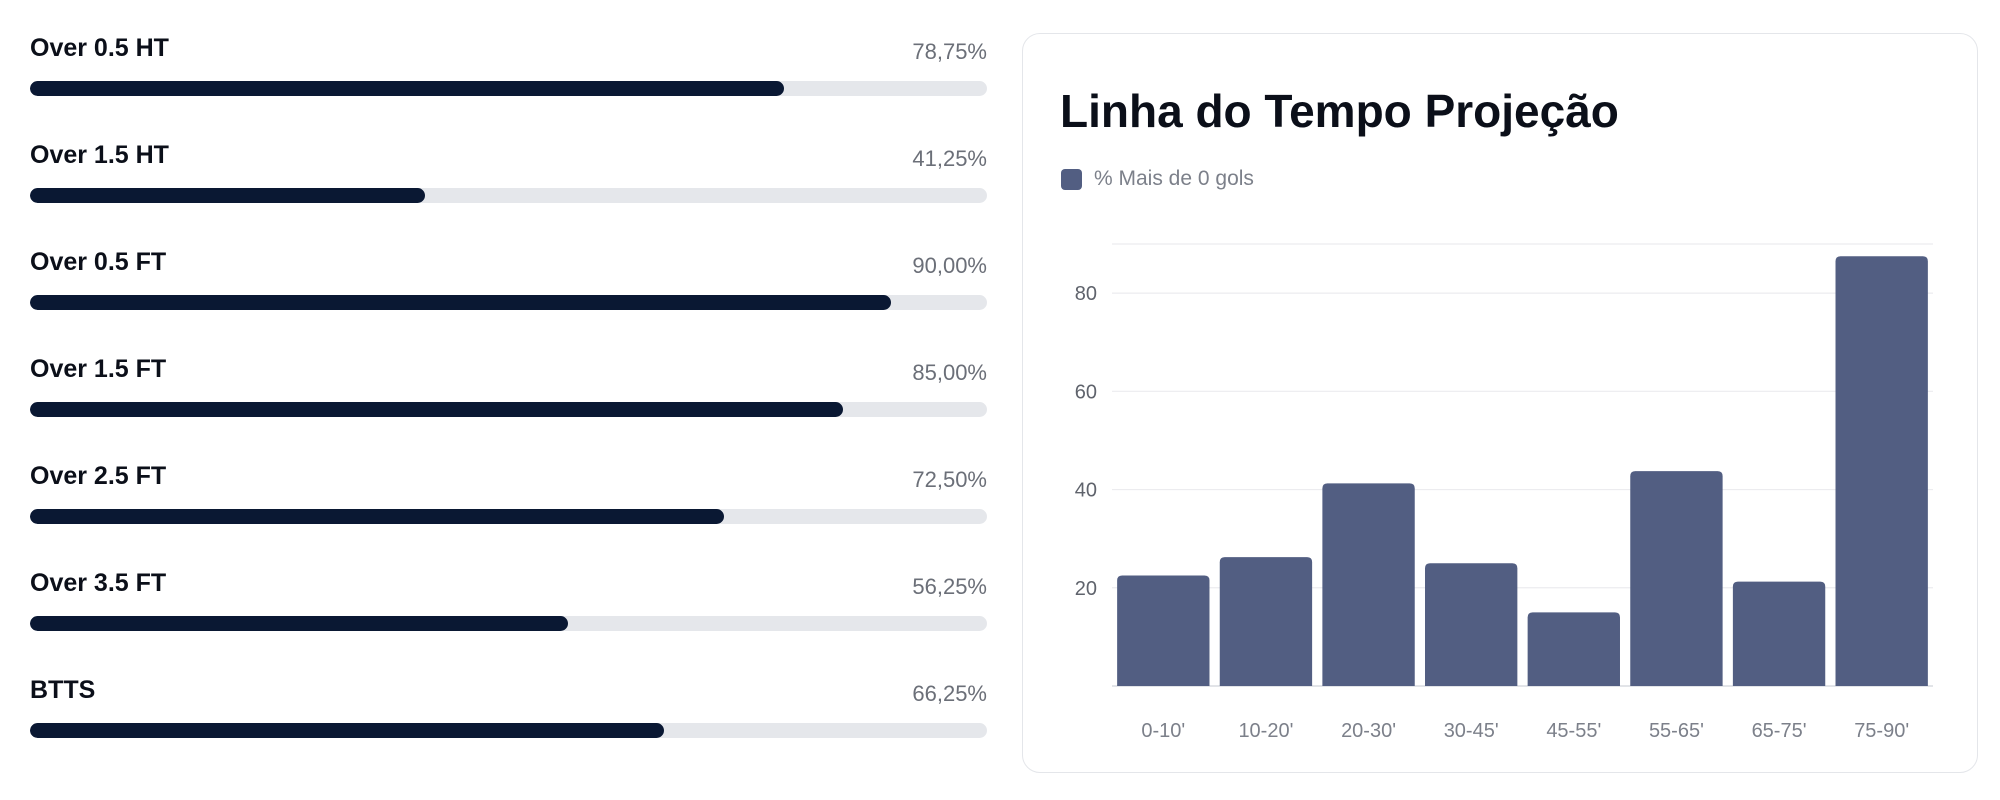 The width and height of the screenshot is (2000, 800). I want to click on chart-title: Linha do Tempo Projeção, so click(1339, 111).